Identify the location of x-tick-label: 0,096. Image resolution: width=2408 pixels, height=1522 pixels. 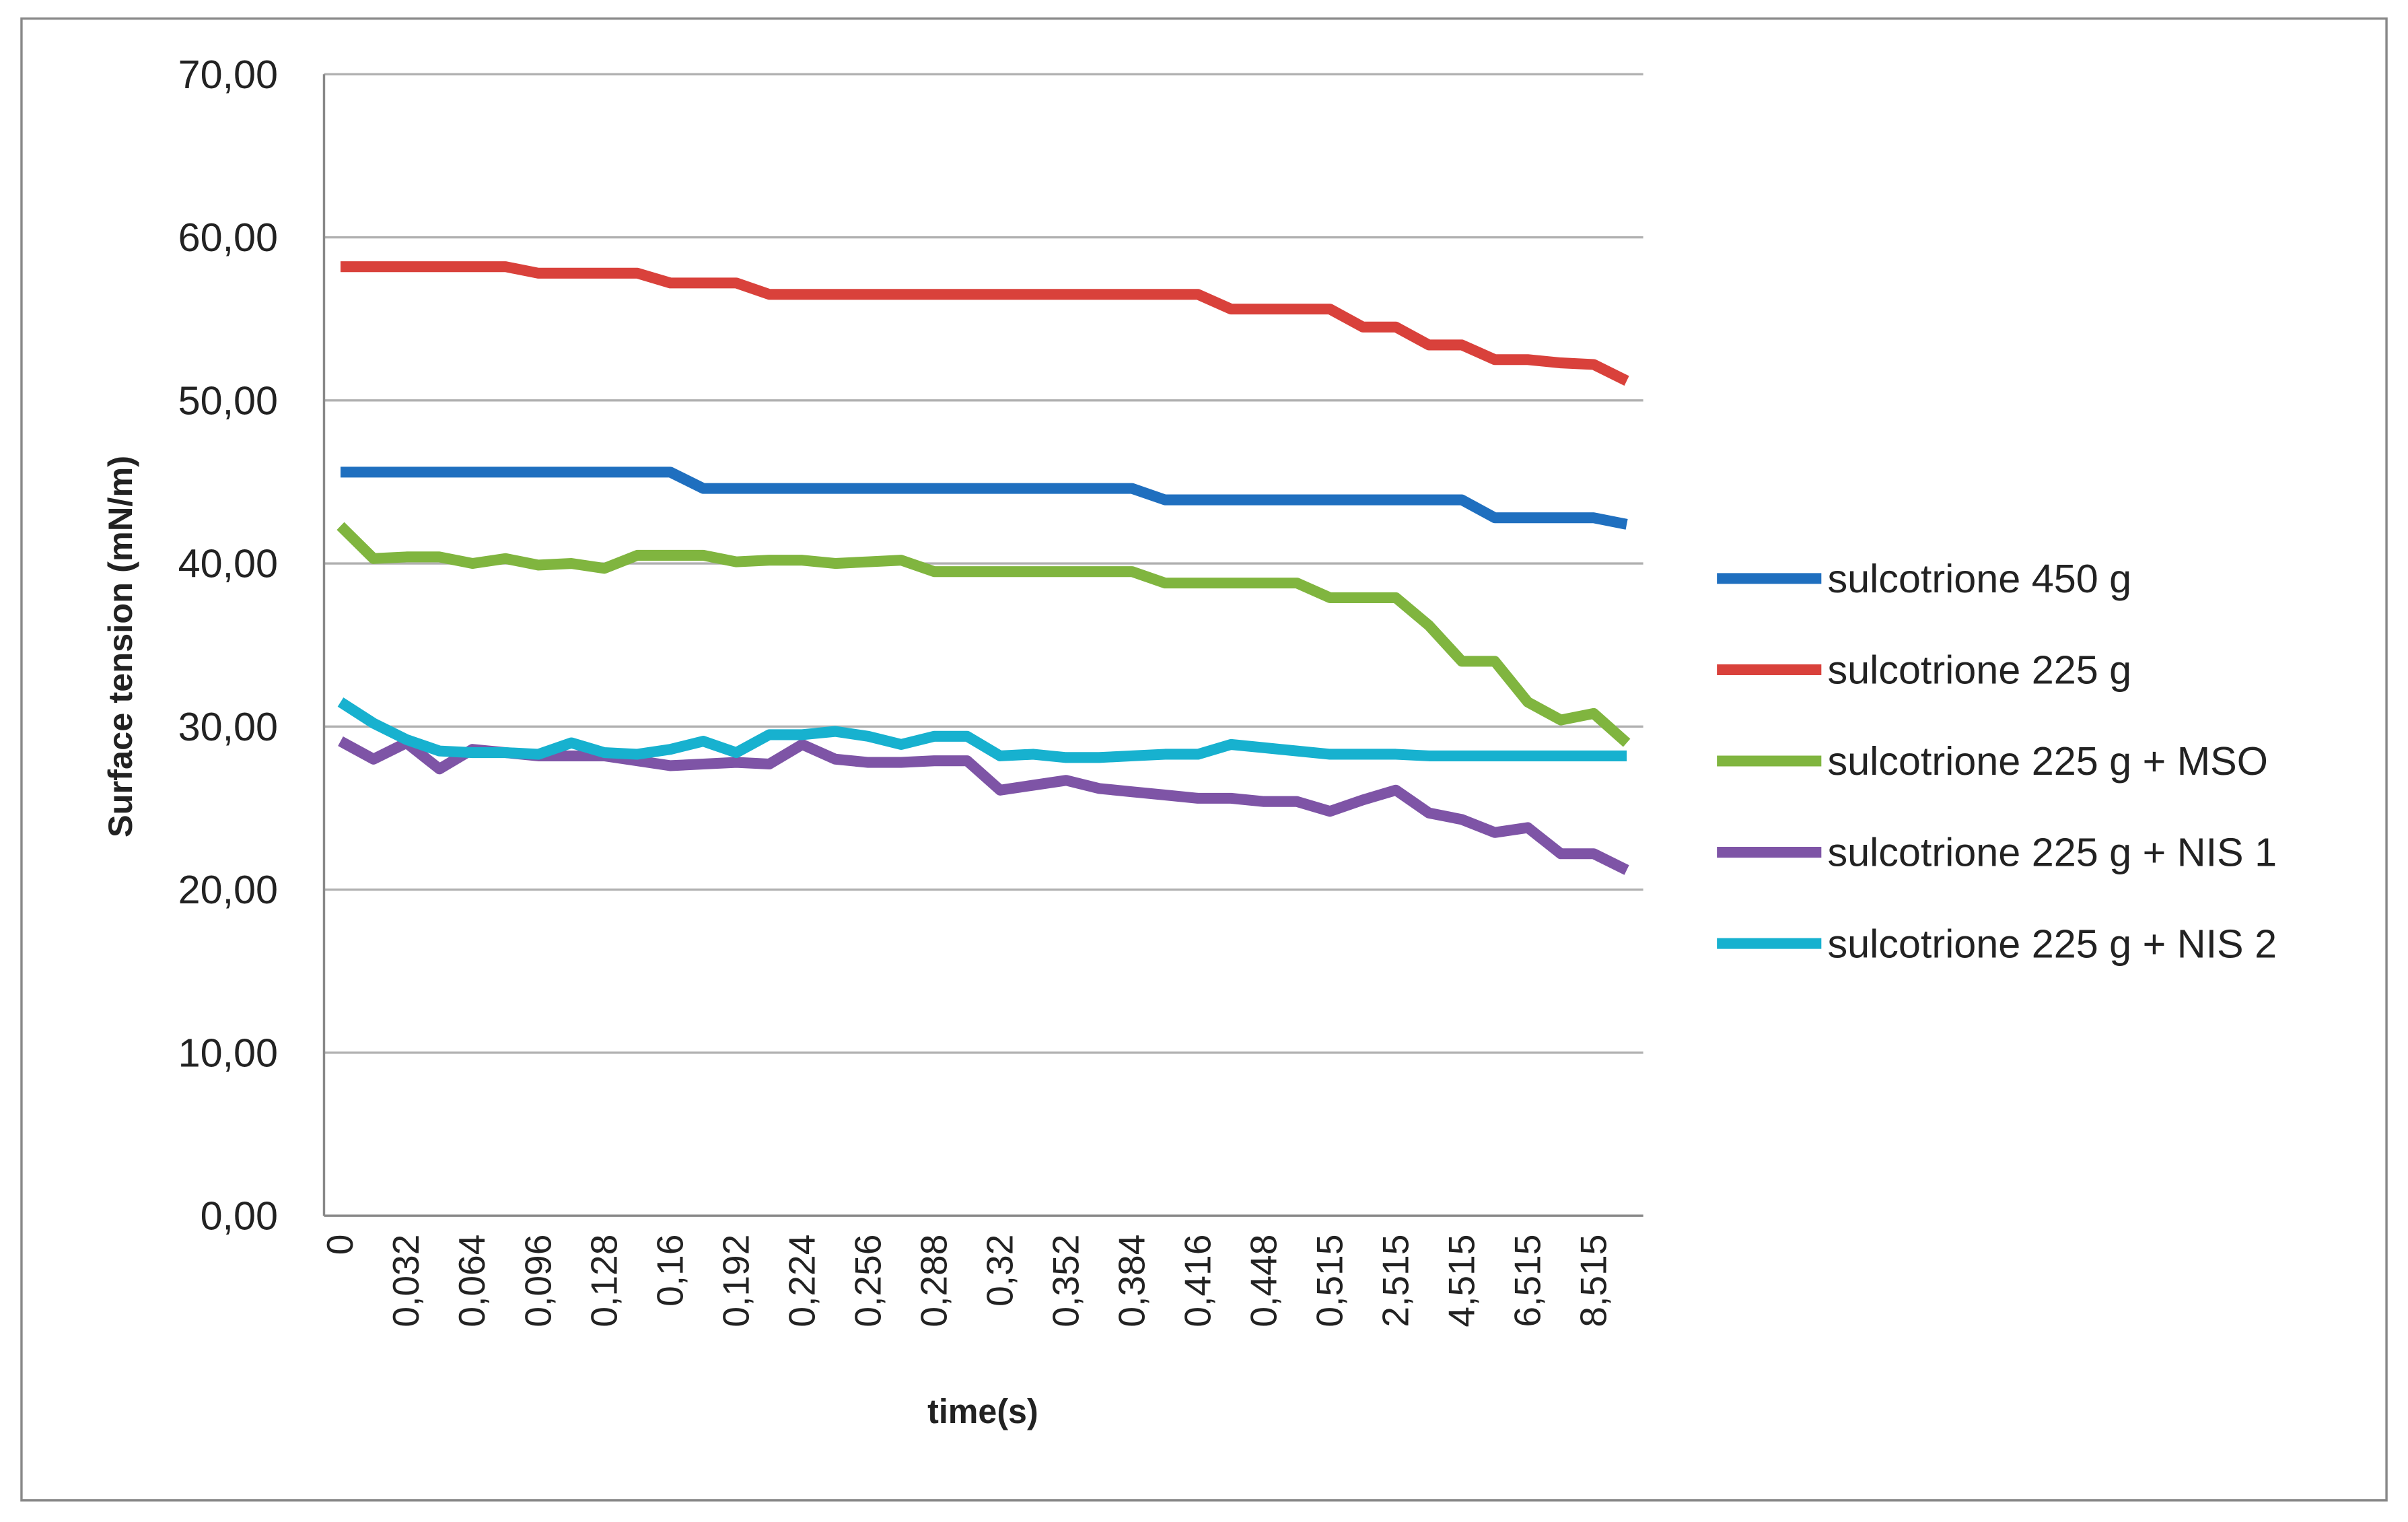
(538, 1281).